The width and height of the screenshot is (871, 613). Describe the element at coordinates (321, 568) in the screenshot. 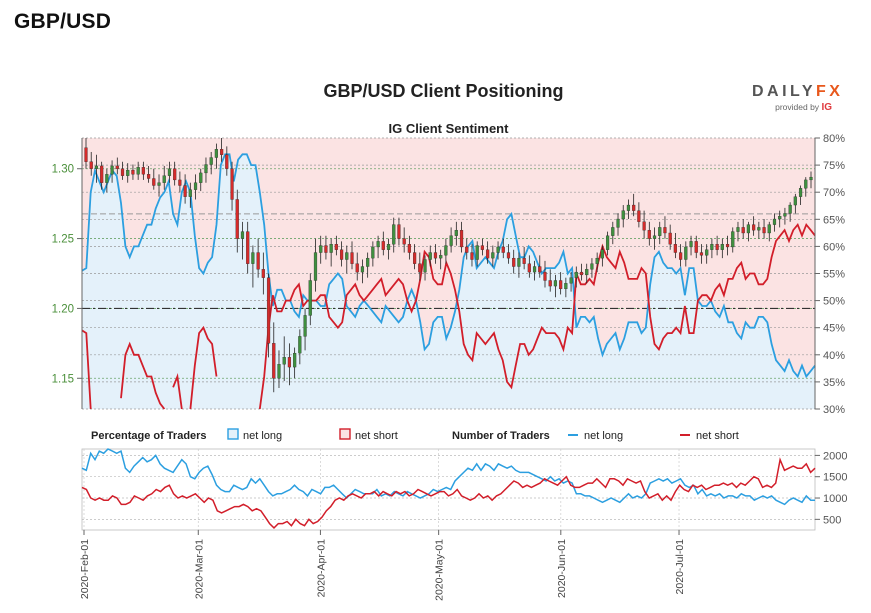

I see `x-tick-label: 2020-Apr-01` at that location.